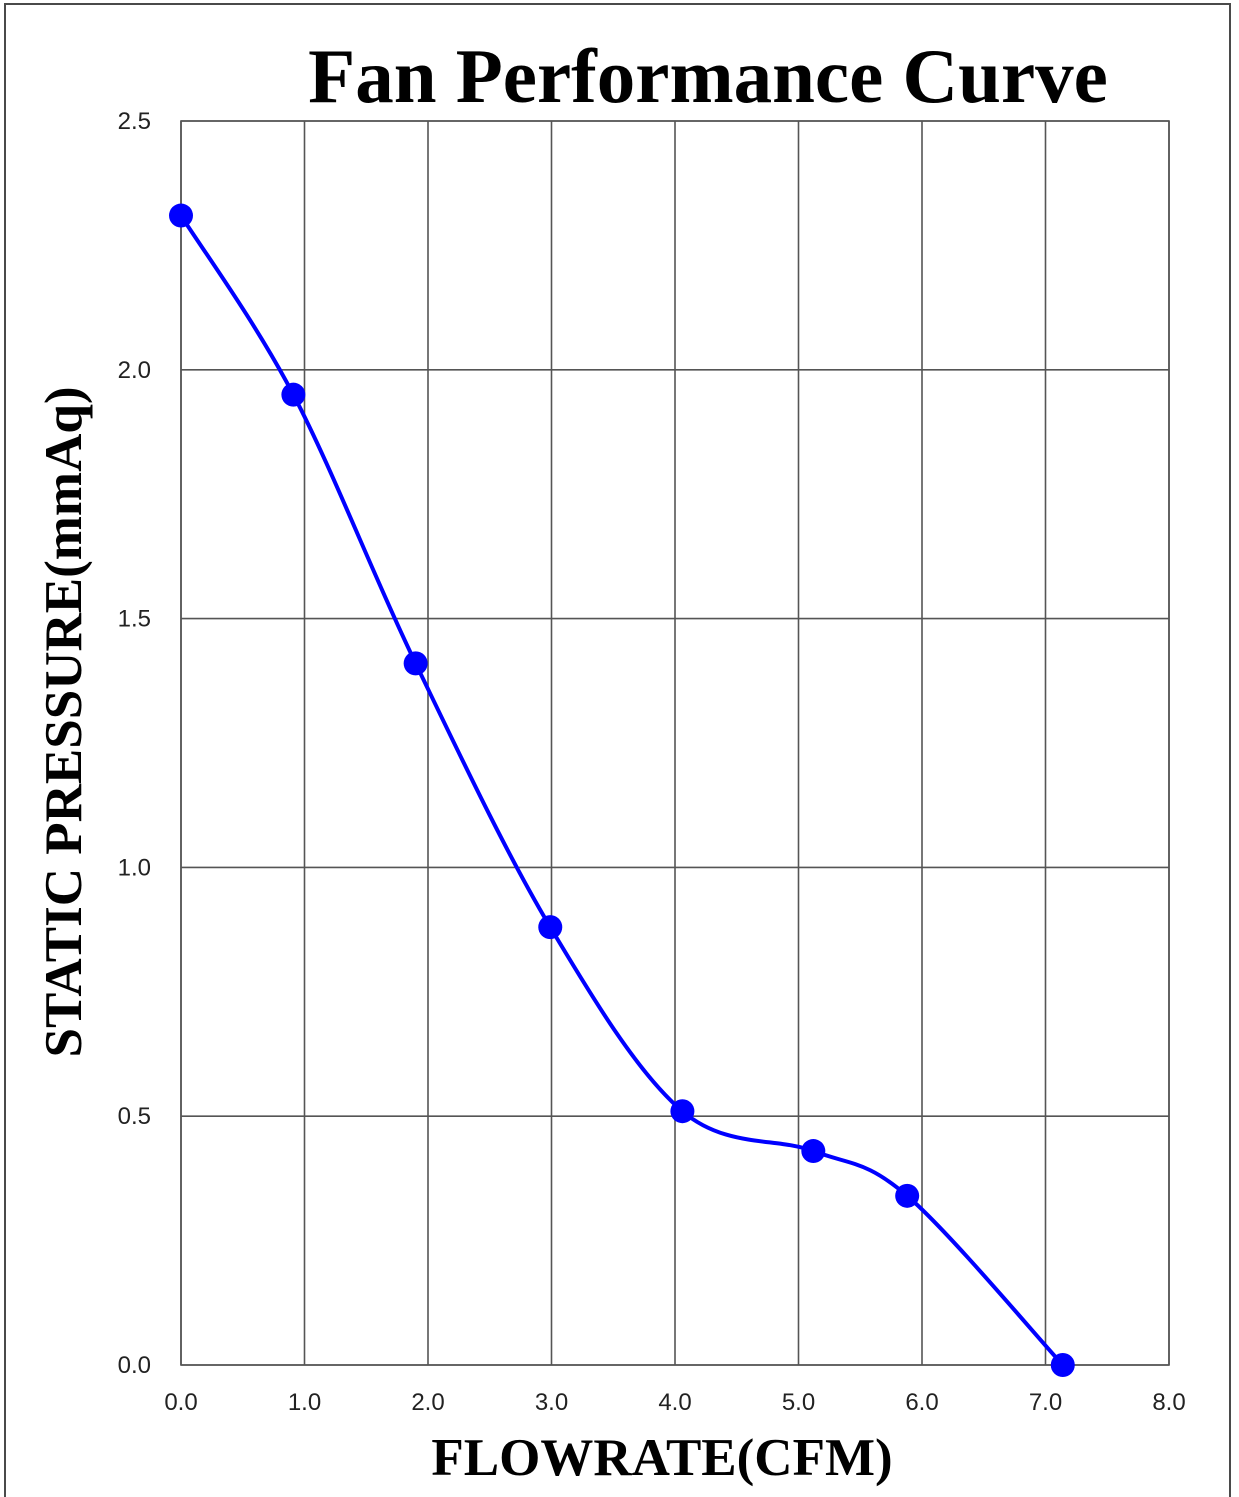 The width and height of the screenshot is (1239, 1497). Describe the element at coordinates (708, 76) in the screenshot. I see `chart-title: Fan Performance Curve` at that location.